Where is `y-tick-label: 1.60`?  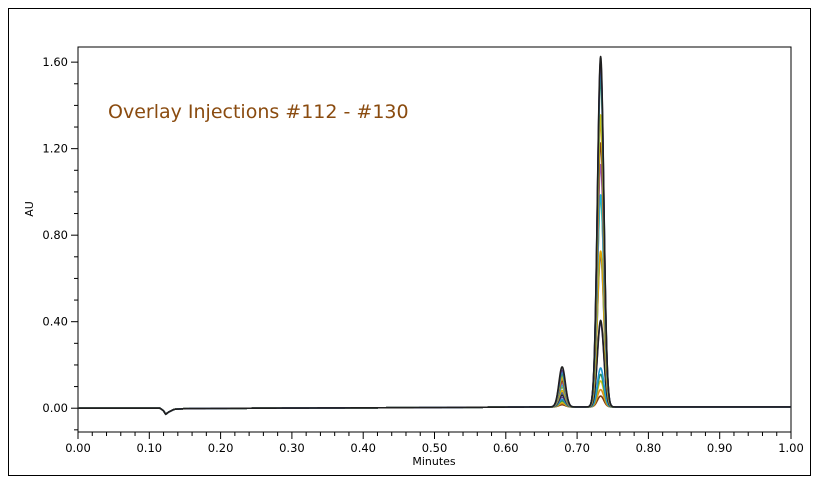 y-tick-label: 1.60 is located at coordinates (55, 62).